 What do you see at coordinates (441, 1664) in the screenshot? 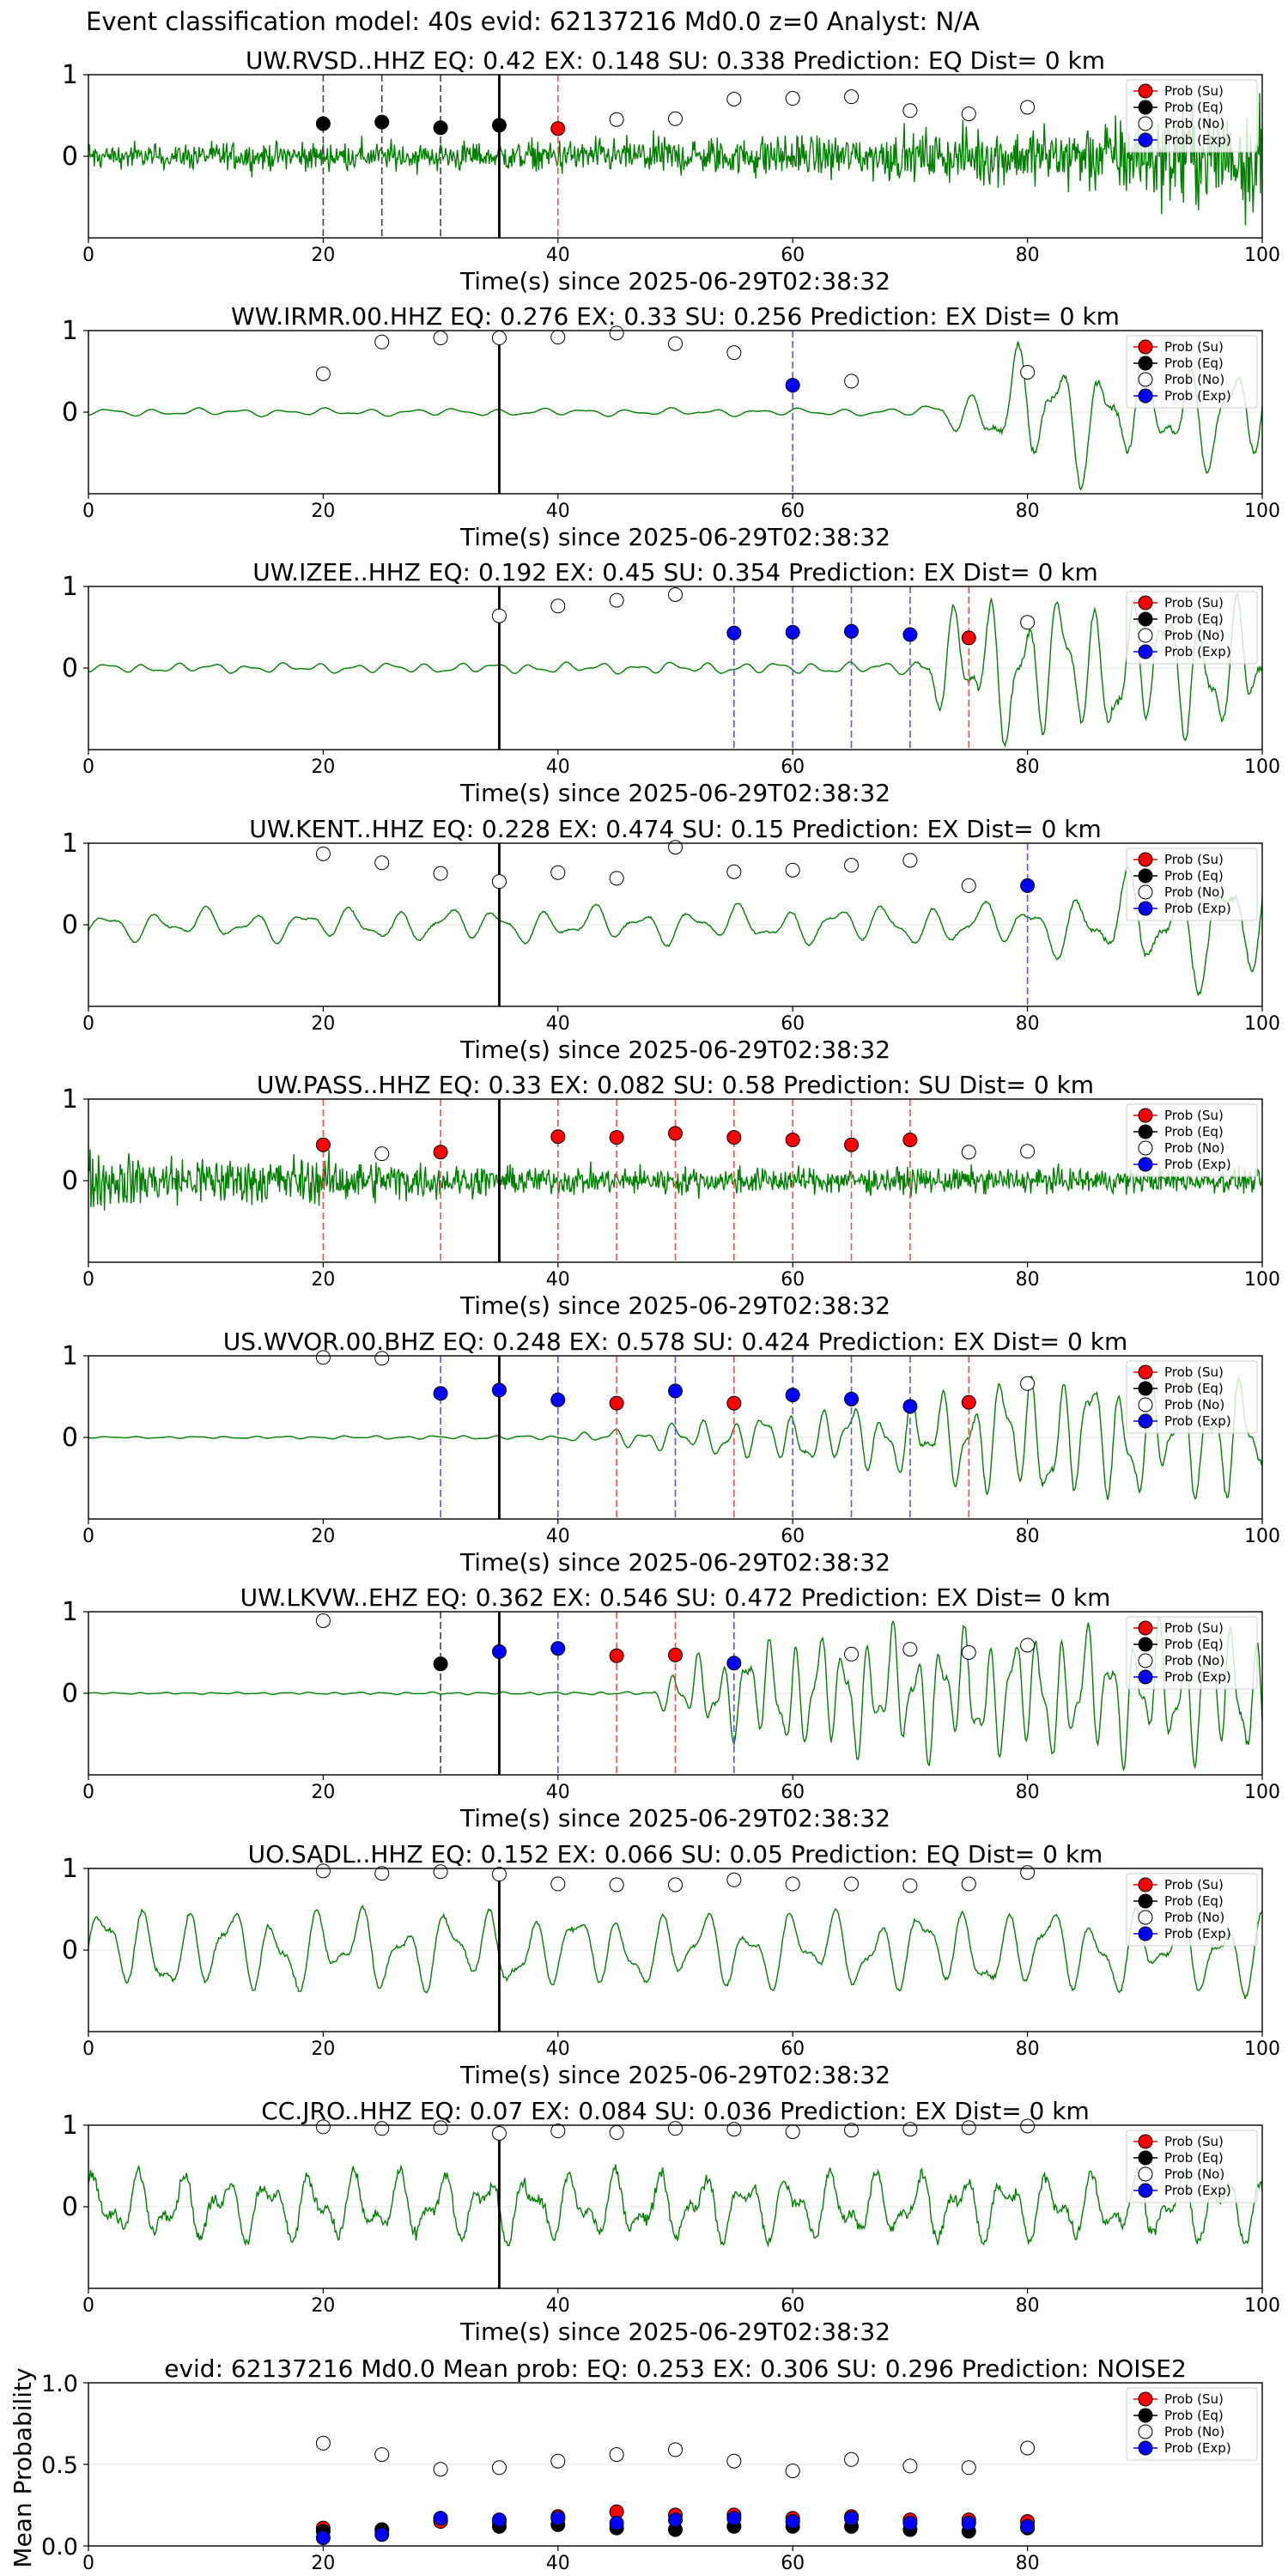
I see `prob-marker-eq` at bounding box center [441, 1664].